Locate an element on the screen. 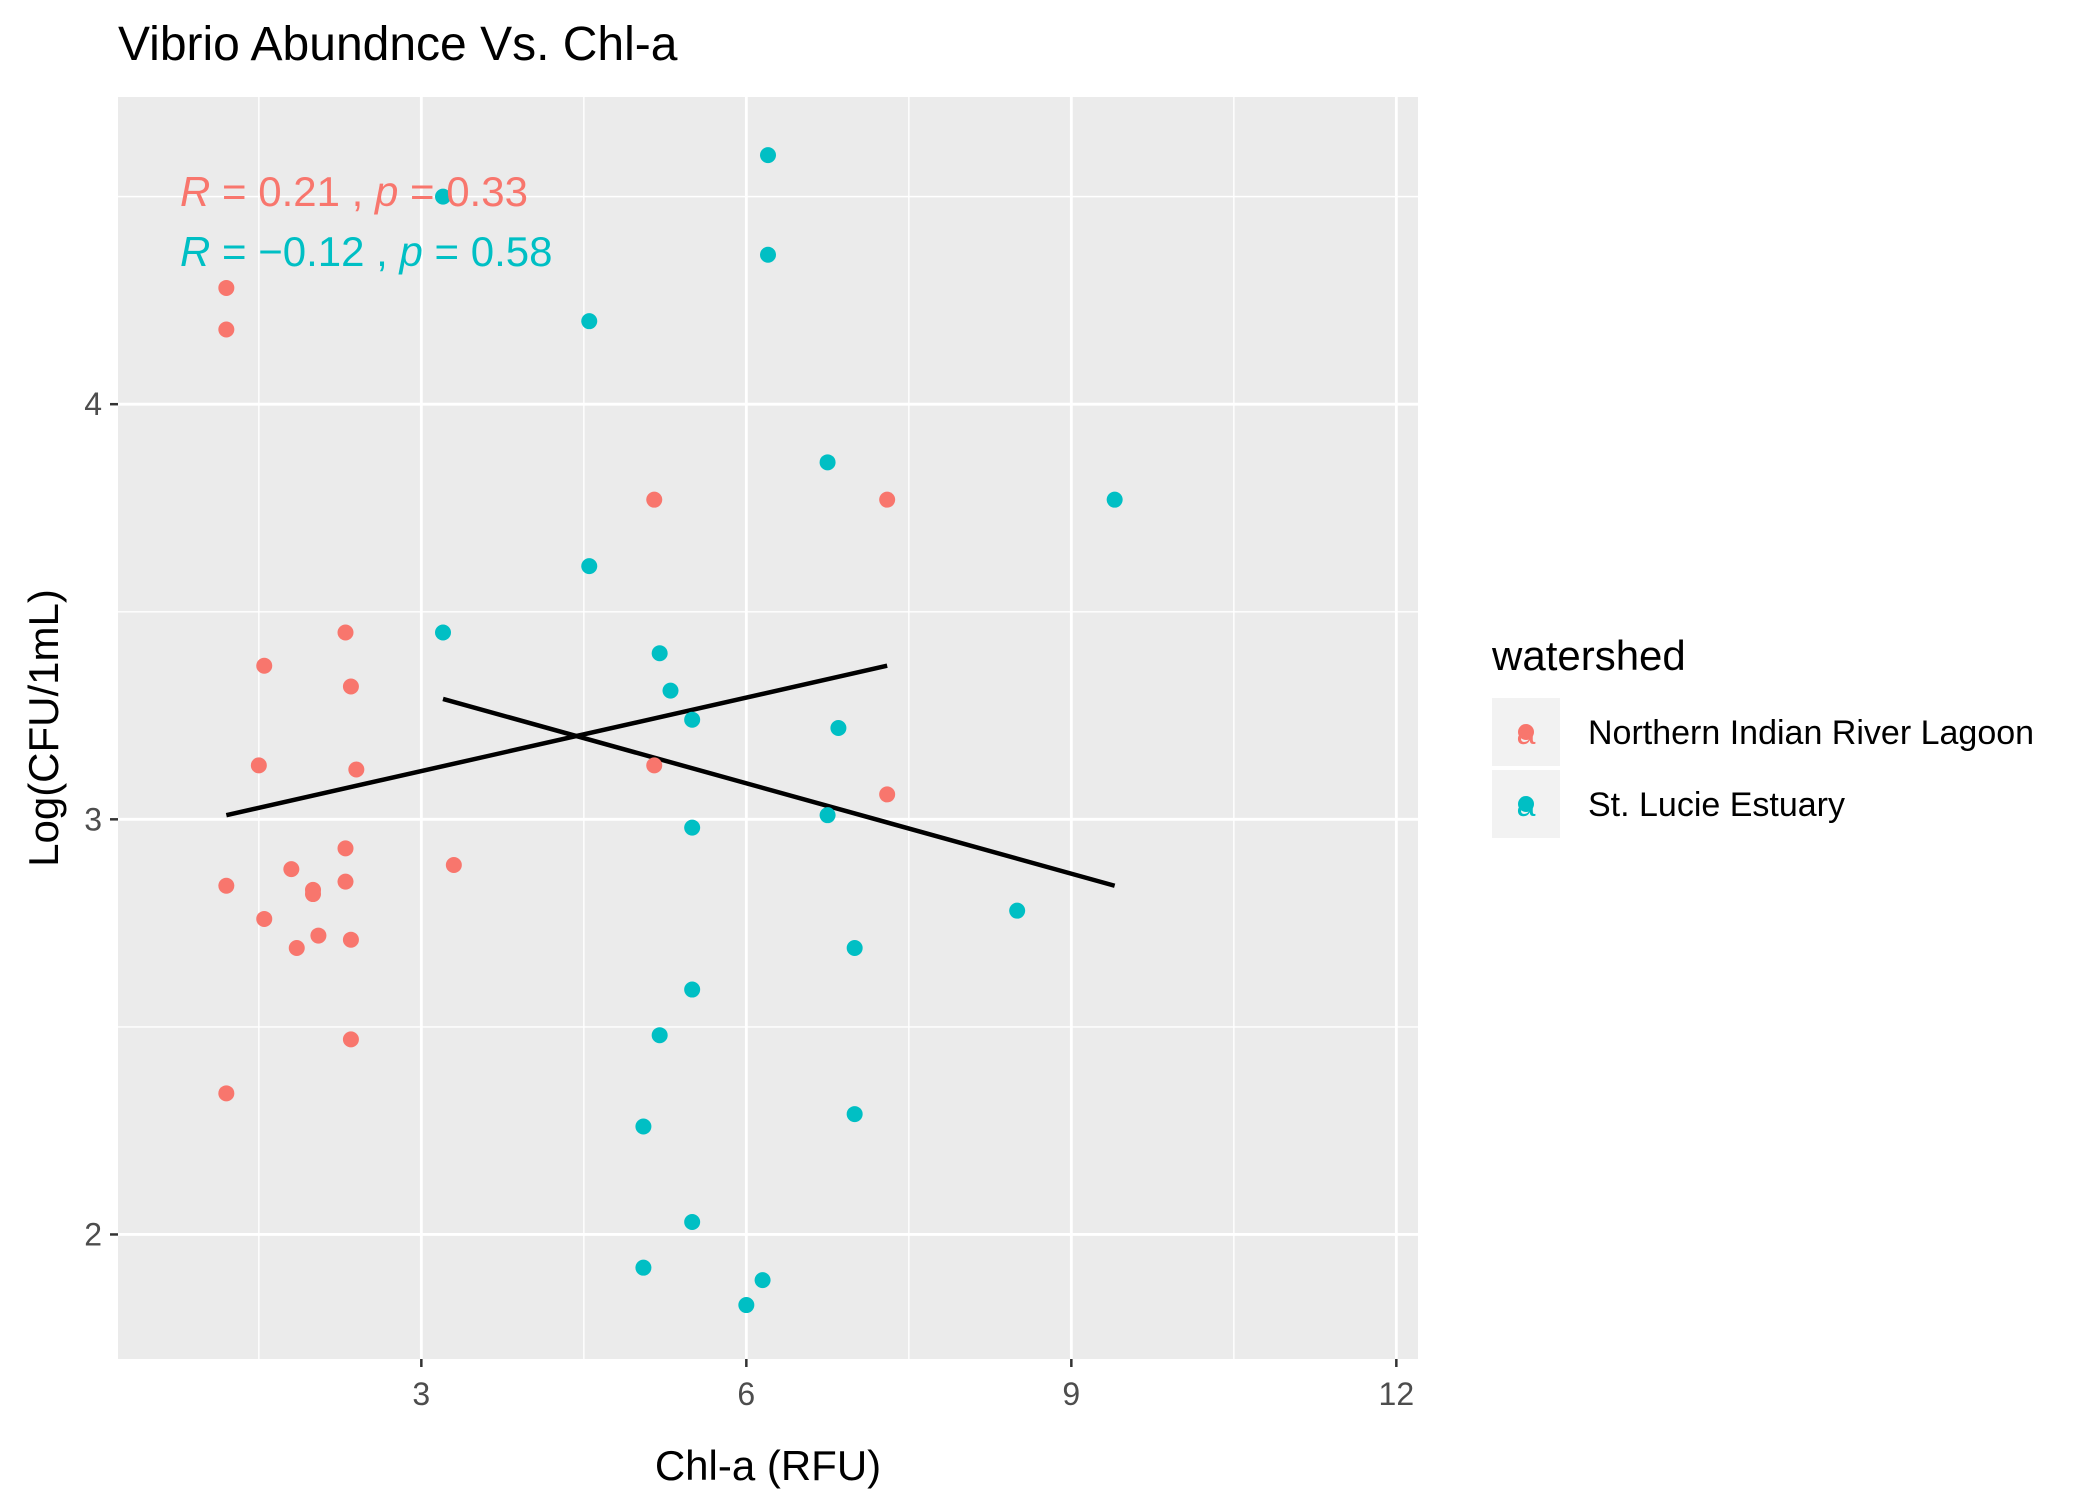 Image resolution: width=2100 pixels, height=1500 pixels. y-tick-label: 2 is located at coordinates (93, 1234).